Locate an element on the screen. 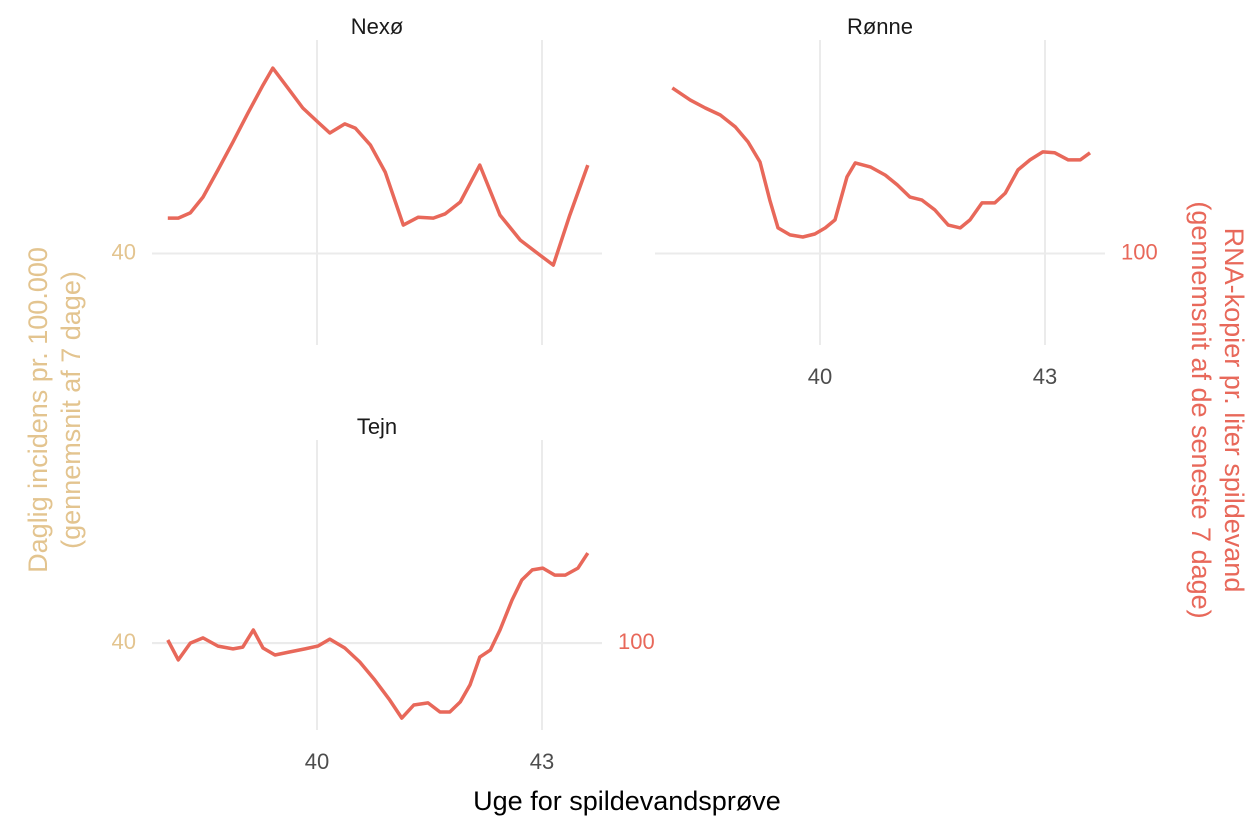 This screenshot has height=825, width=1256. panel-title: Rønne is located at coordinates (880, 26).